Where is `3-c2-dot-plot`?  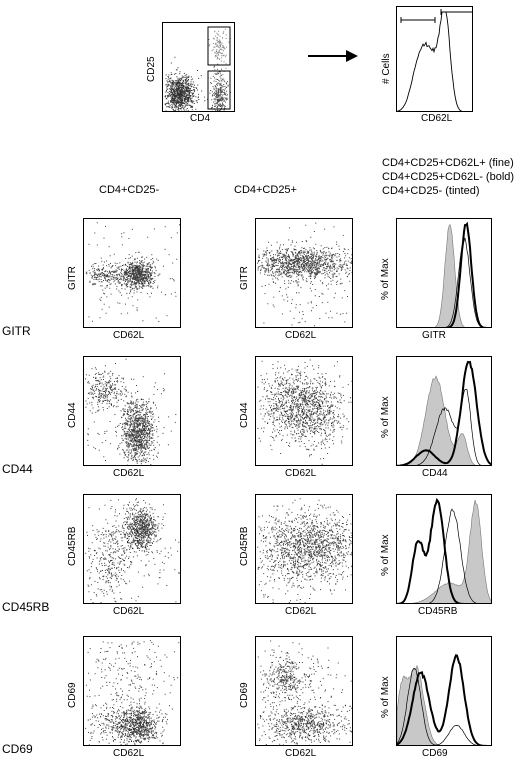 3-c2-dot-plot is located at coordinates (304, 691).